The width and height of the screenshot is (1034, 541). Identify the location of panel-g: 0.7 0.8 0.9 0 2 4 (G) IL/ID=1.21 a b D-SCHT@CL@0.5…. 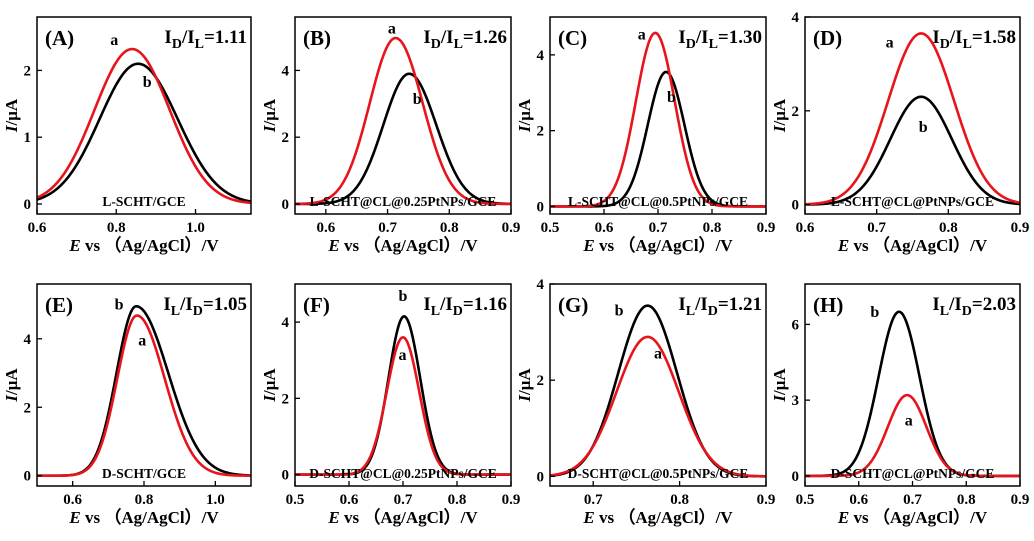
(645, 402).